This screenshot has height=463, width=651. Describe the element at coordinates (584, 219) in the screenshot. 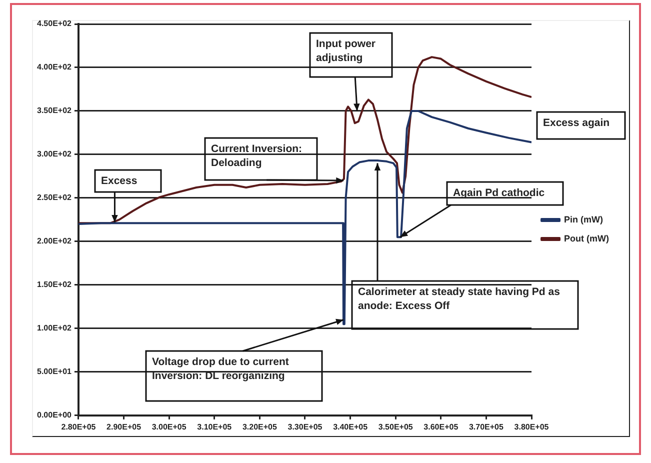

I see `legend-label: Pin (mW)` at that location.